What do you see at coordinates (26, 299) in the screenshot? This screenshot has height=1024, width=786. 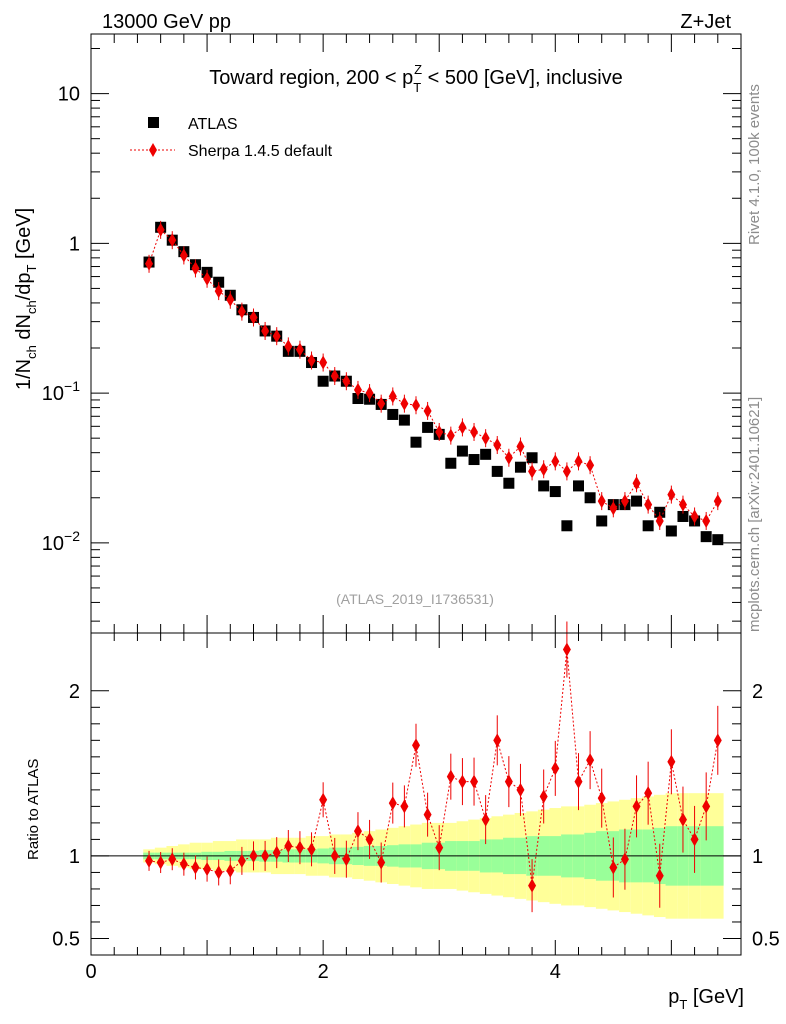 I see `main-y-axis-label: 1/Nch dNch/dpT [GeV]` at bounding box center [26, 299].